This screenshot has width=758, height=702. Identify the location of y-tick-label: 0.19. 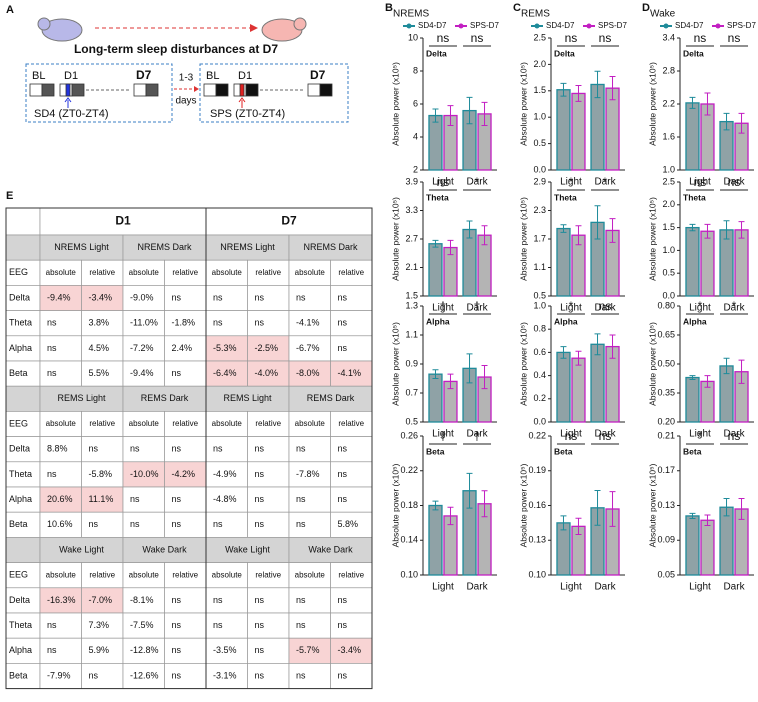
(537, 470).